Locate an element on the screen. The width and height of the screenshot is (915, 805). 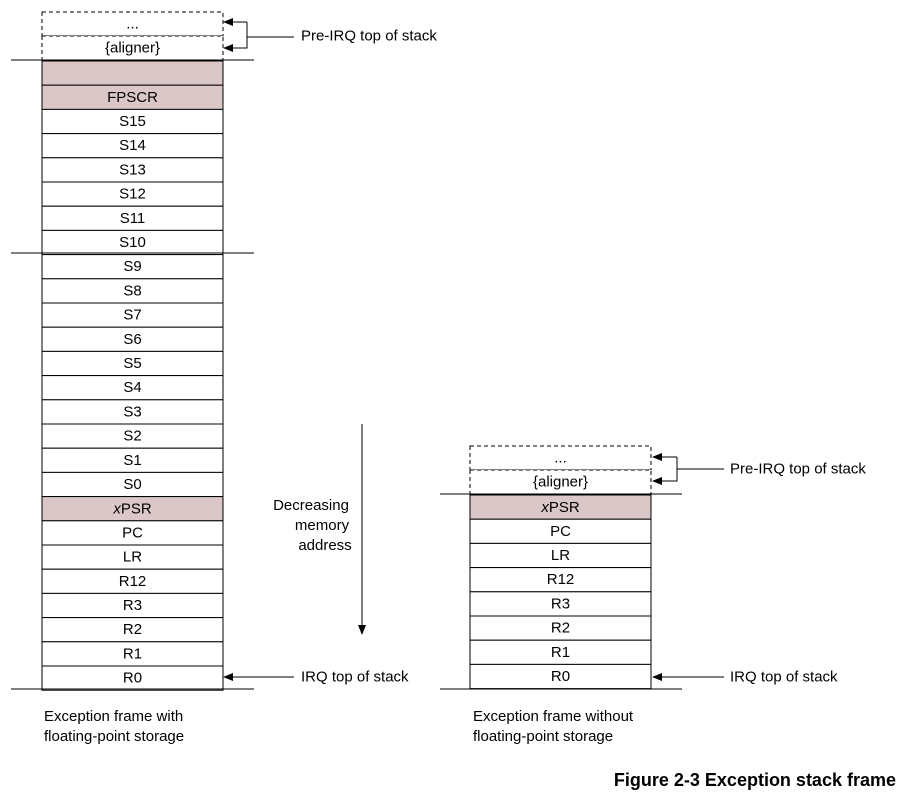
left-pre-irq-label: Pre-IRQ top of stack is located at coordinates (369, 36).